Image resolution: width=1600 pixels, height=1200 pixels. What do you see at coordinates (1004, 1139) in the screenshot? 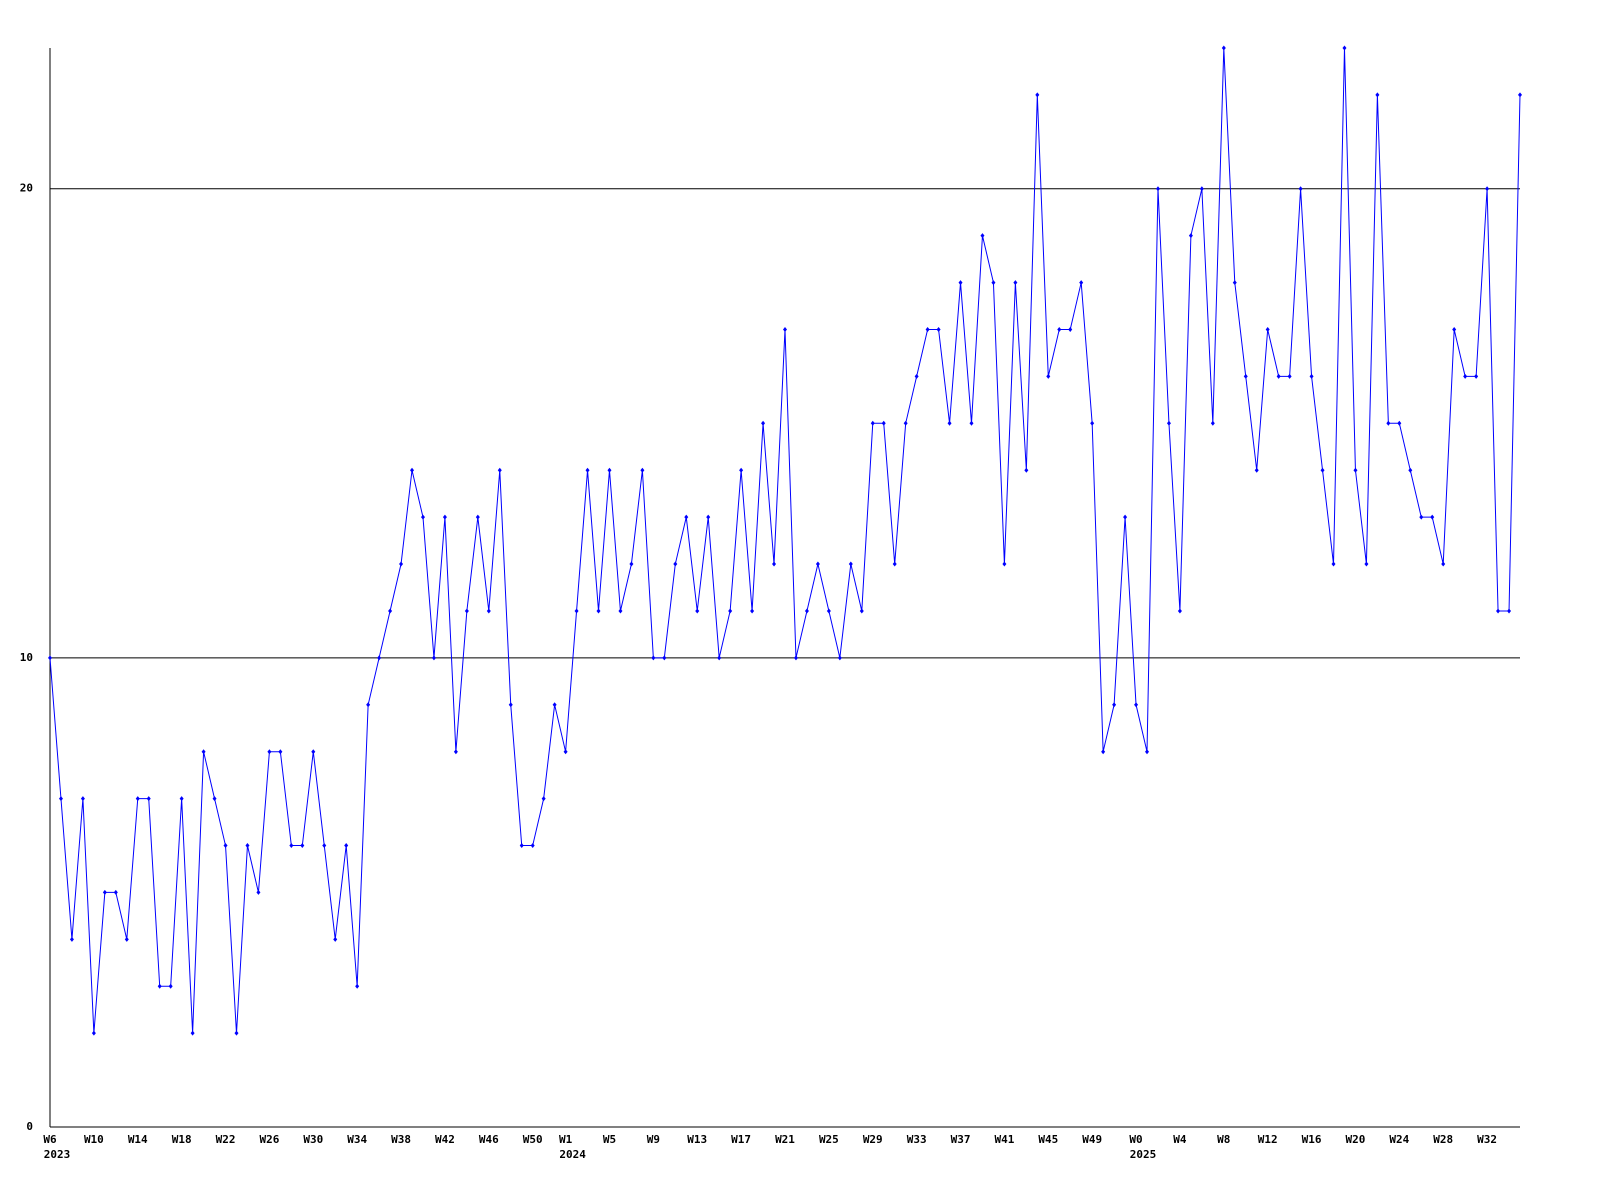
I see `x-tick-label: W41` at bounding box center [1004, 1139].